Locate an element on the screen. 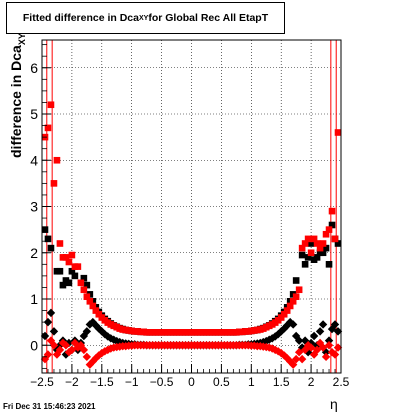  y-tick-label: 5 is located at coordinates (34, 114).